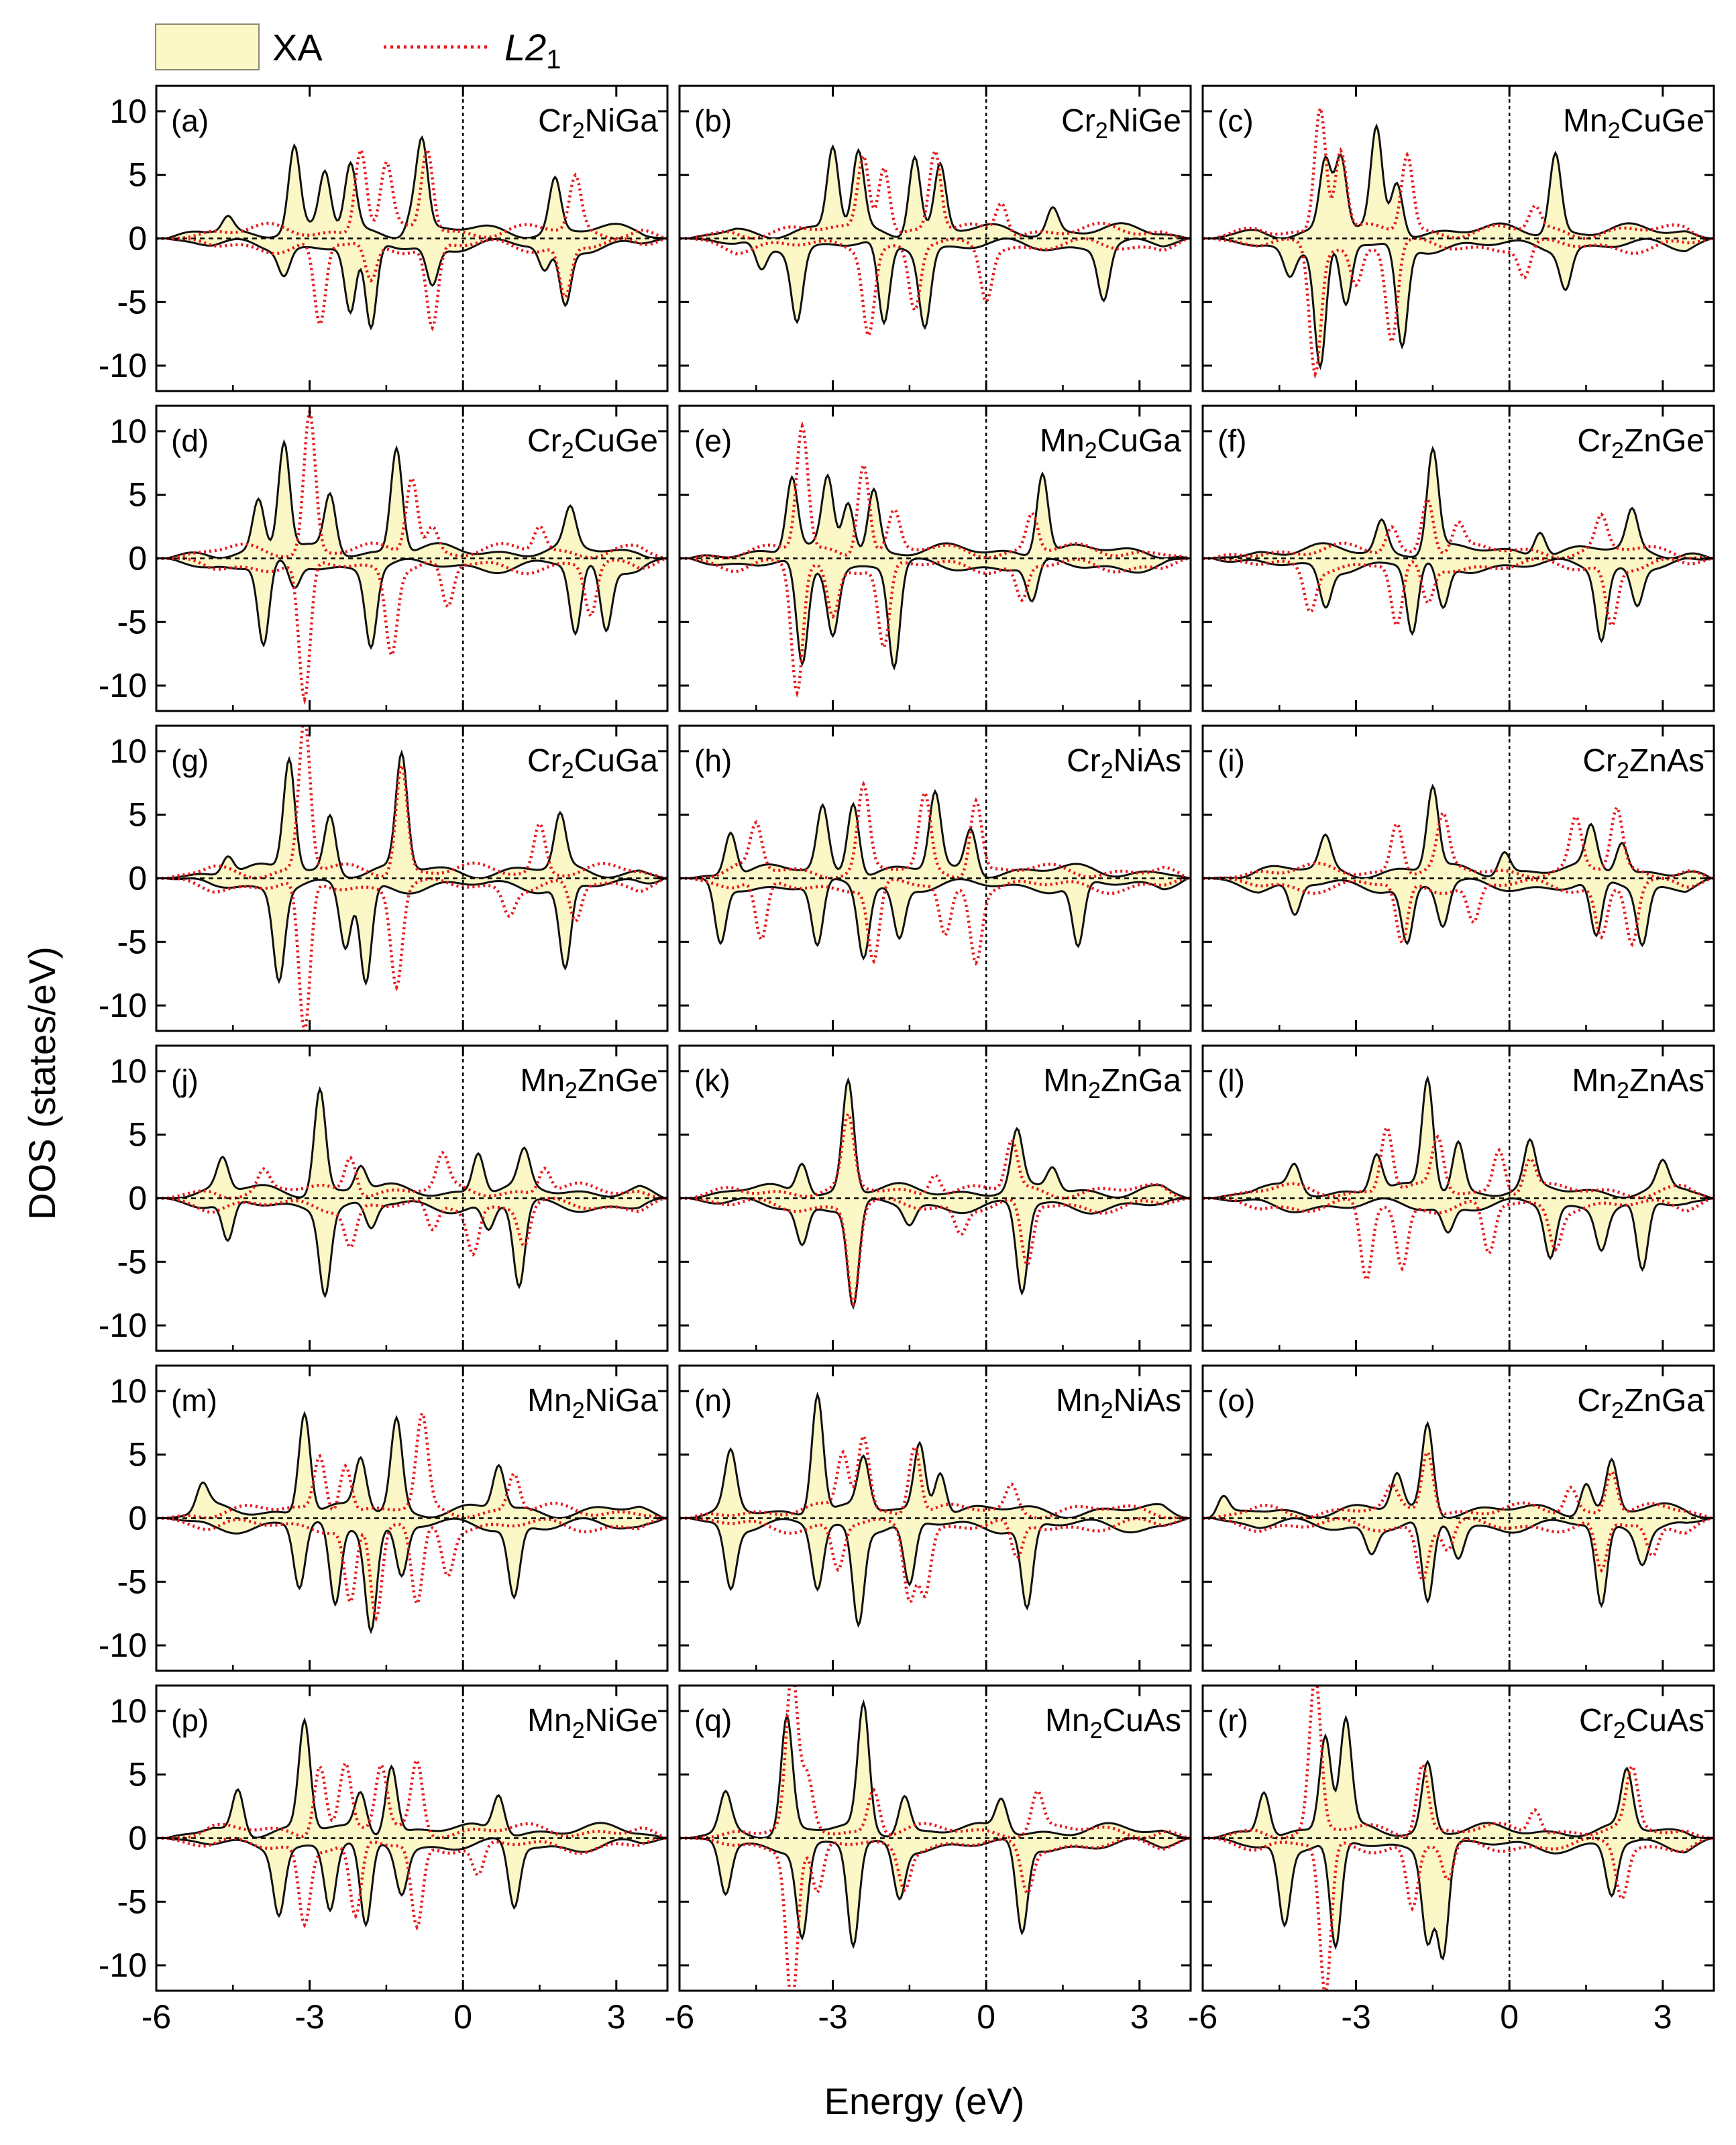  What do you see at coordinates (616, 761) in the screenshot?
I see `compound-rest: CuGa` at bounding box center [616, 761].